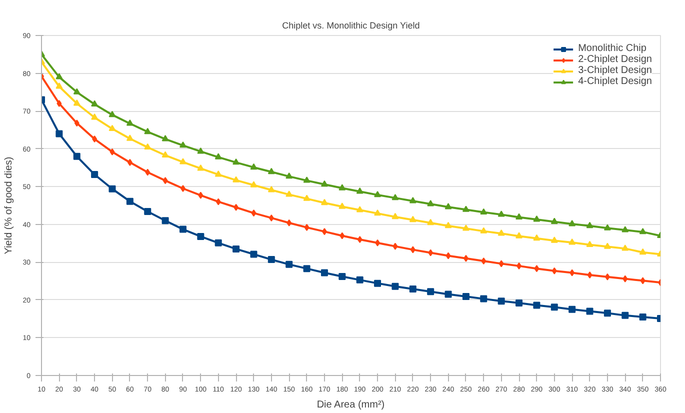 Image resolution: width=685 pixels, height=413 pixels. I want to click on legend-label: Monolithic Chip, so click(612, 48).